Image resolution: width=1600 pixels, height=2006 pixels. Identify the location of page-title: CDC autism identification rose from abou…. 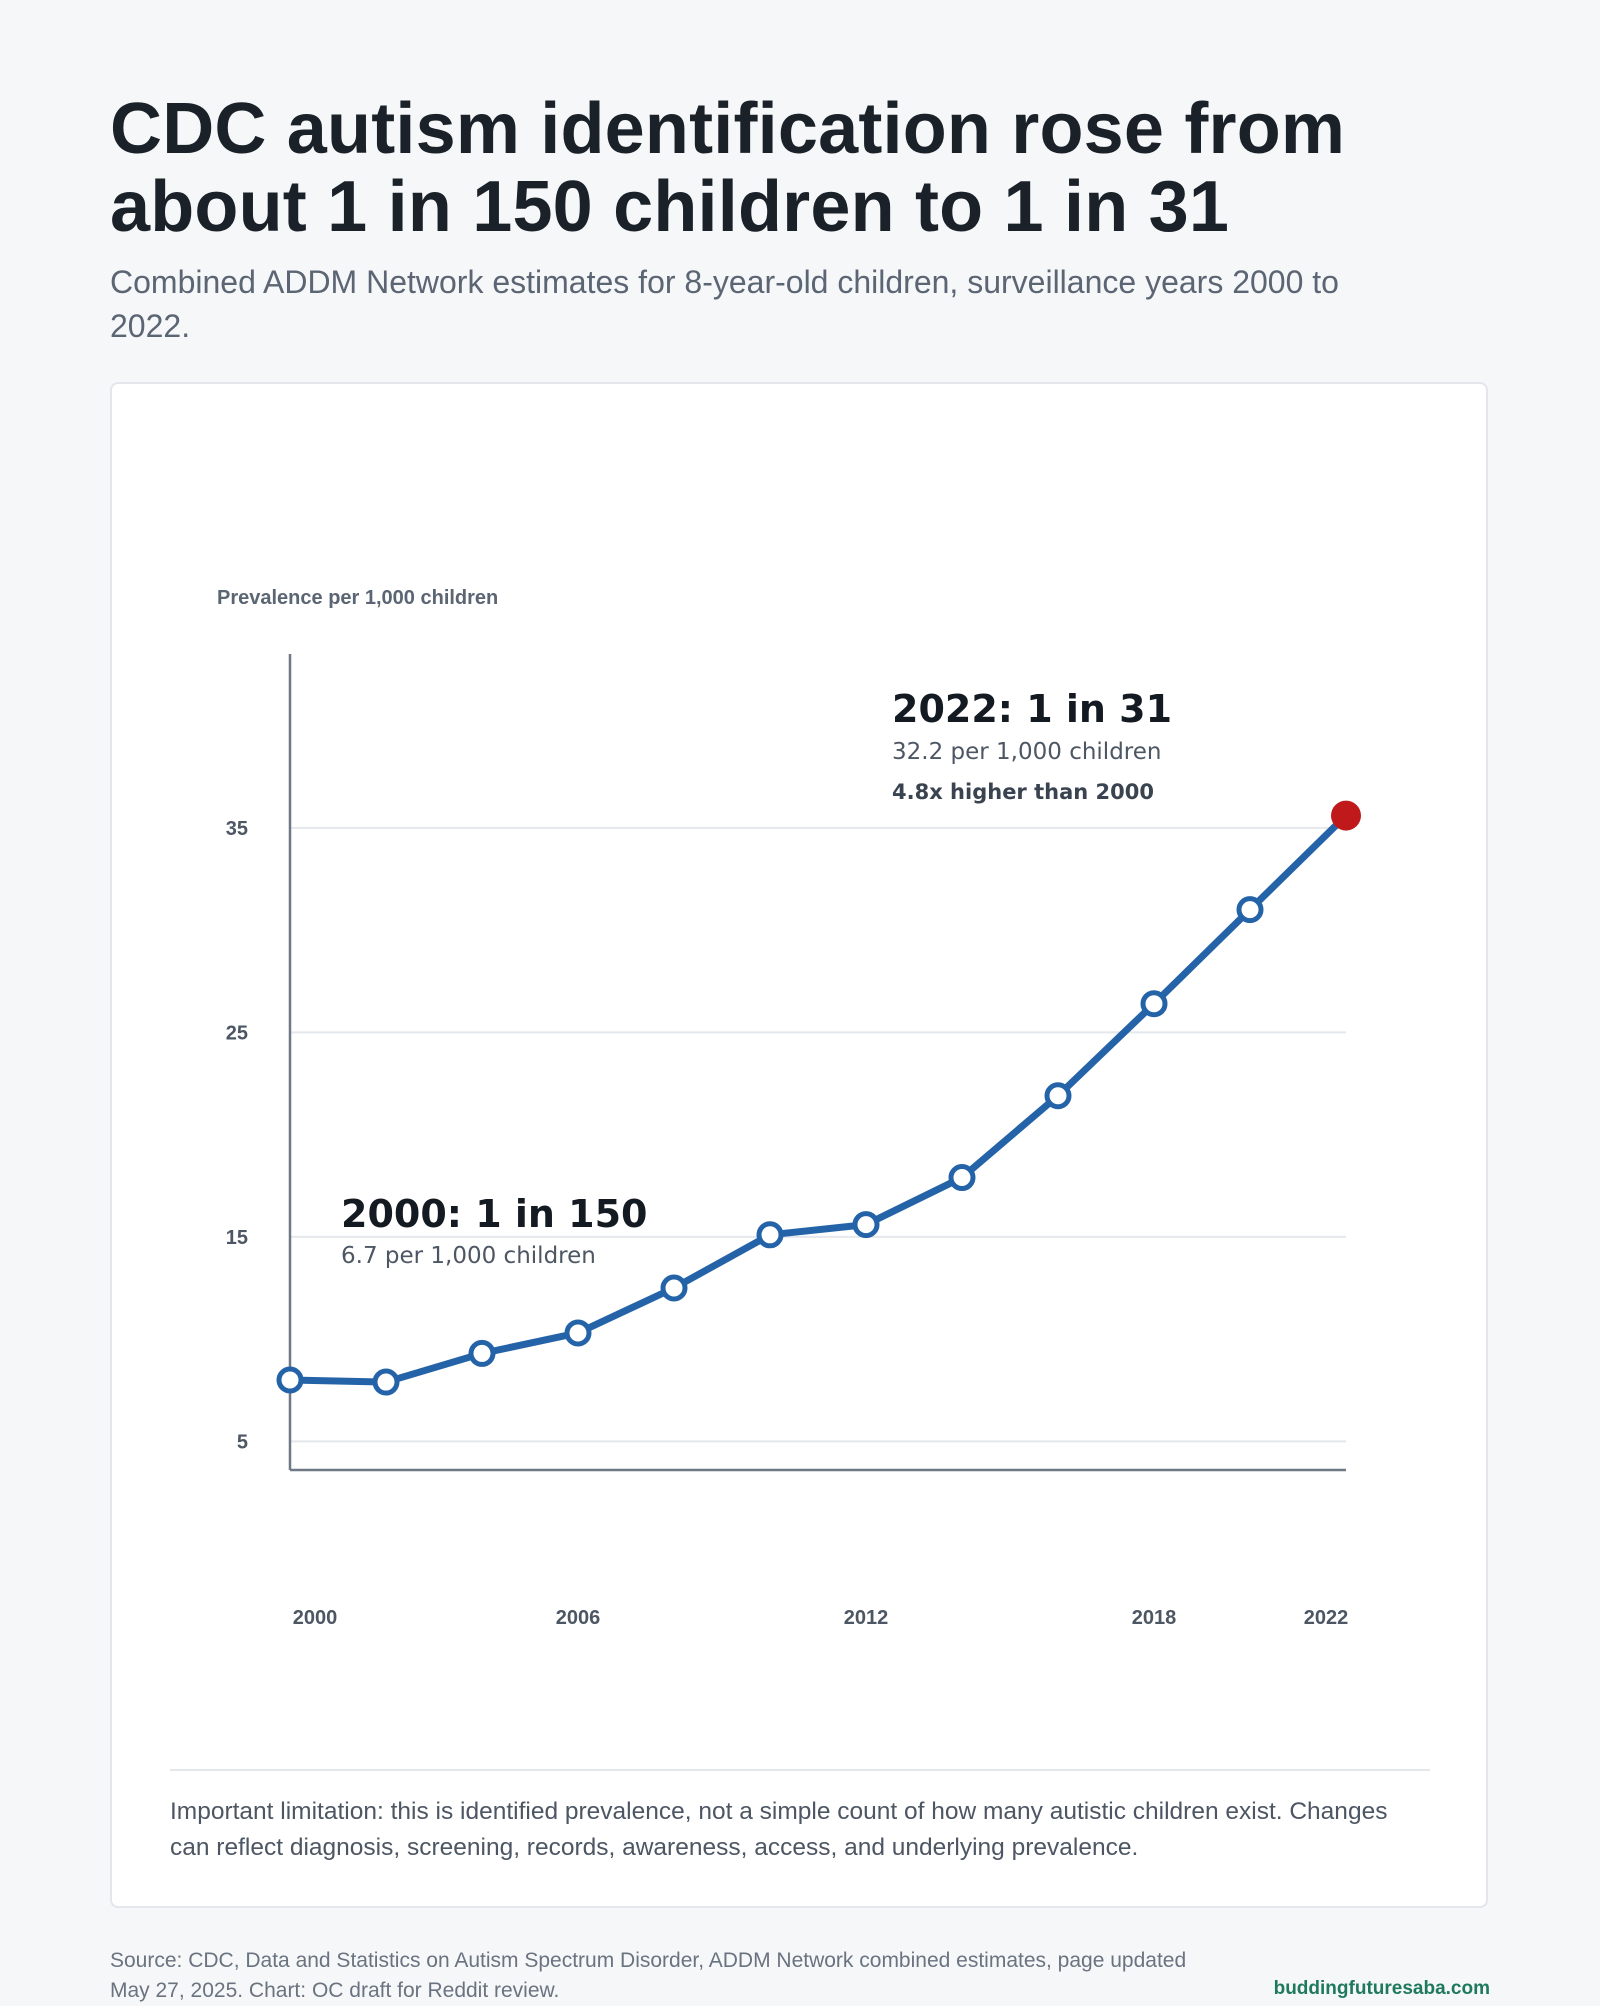
(728, 168).